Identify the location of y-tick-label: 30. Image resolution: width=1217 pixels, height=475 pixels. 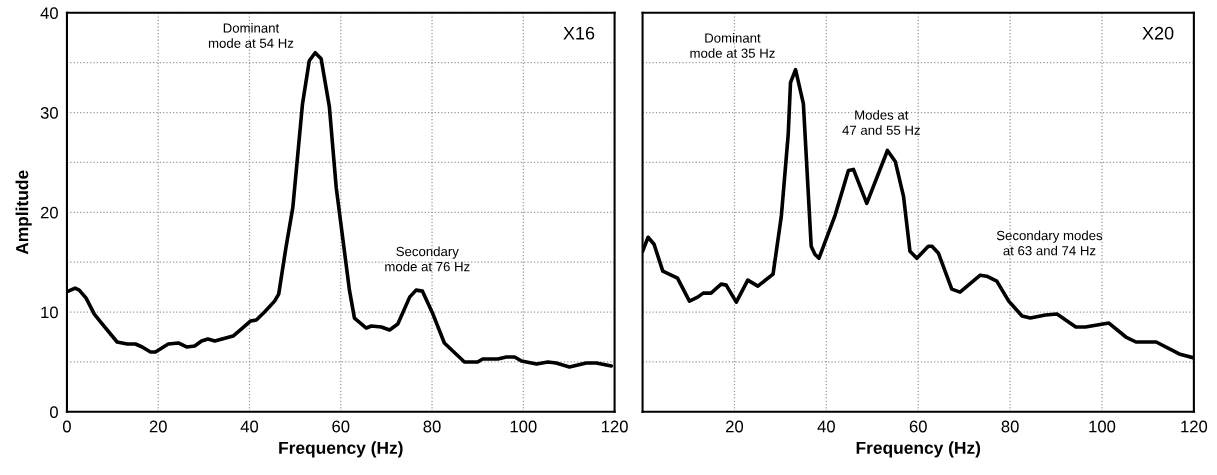
(49, 112).